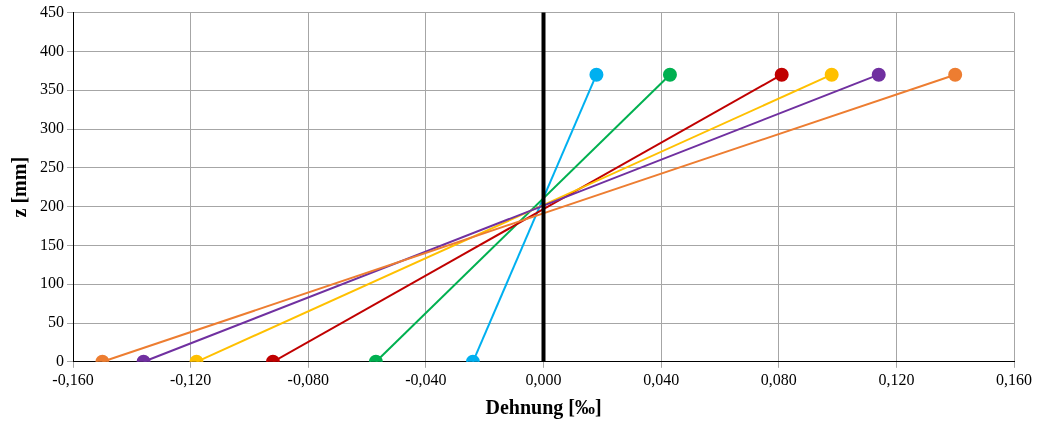 The image size is (1049, 425). Describe the element at coordinates (56, 322) in the screenshot. I see `y-tick-label: 50` at that location.